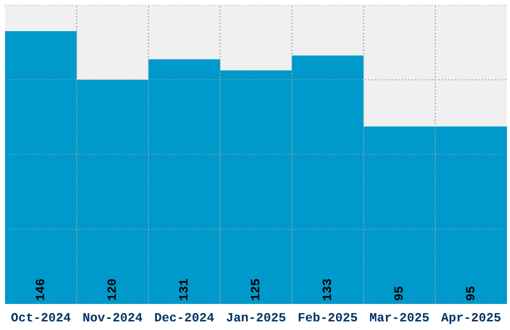  I want to click on data-label: 131, so click(183, 289).